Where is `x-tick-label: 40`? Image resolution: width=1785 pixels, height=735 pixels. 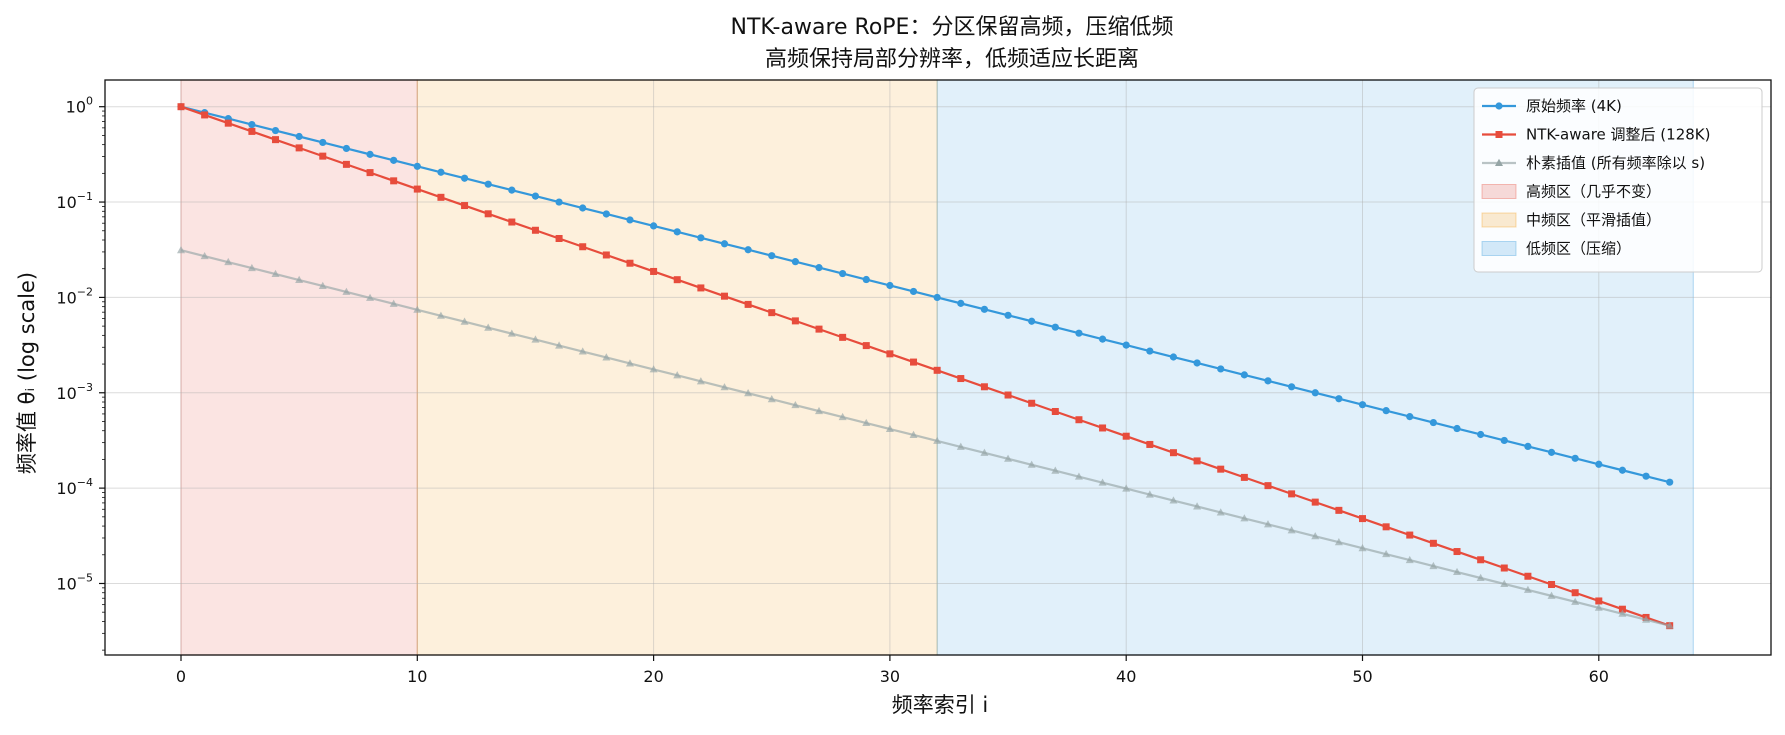
x-tick-label: 40 is located at coordinates (1126, 676).